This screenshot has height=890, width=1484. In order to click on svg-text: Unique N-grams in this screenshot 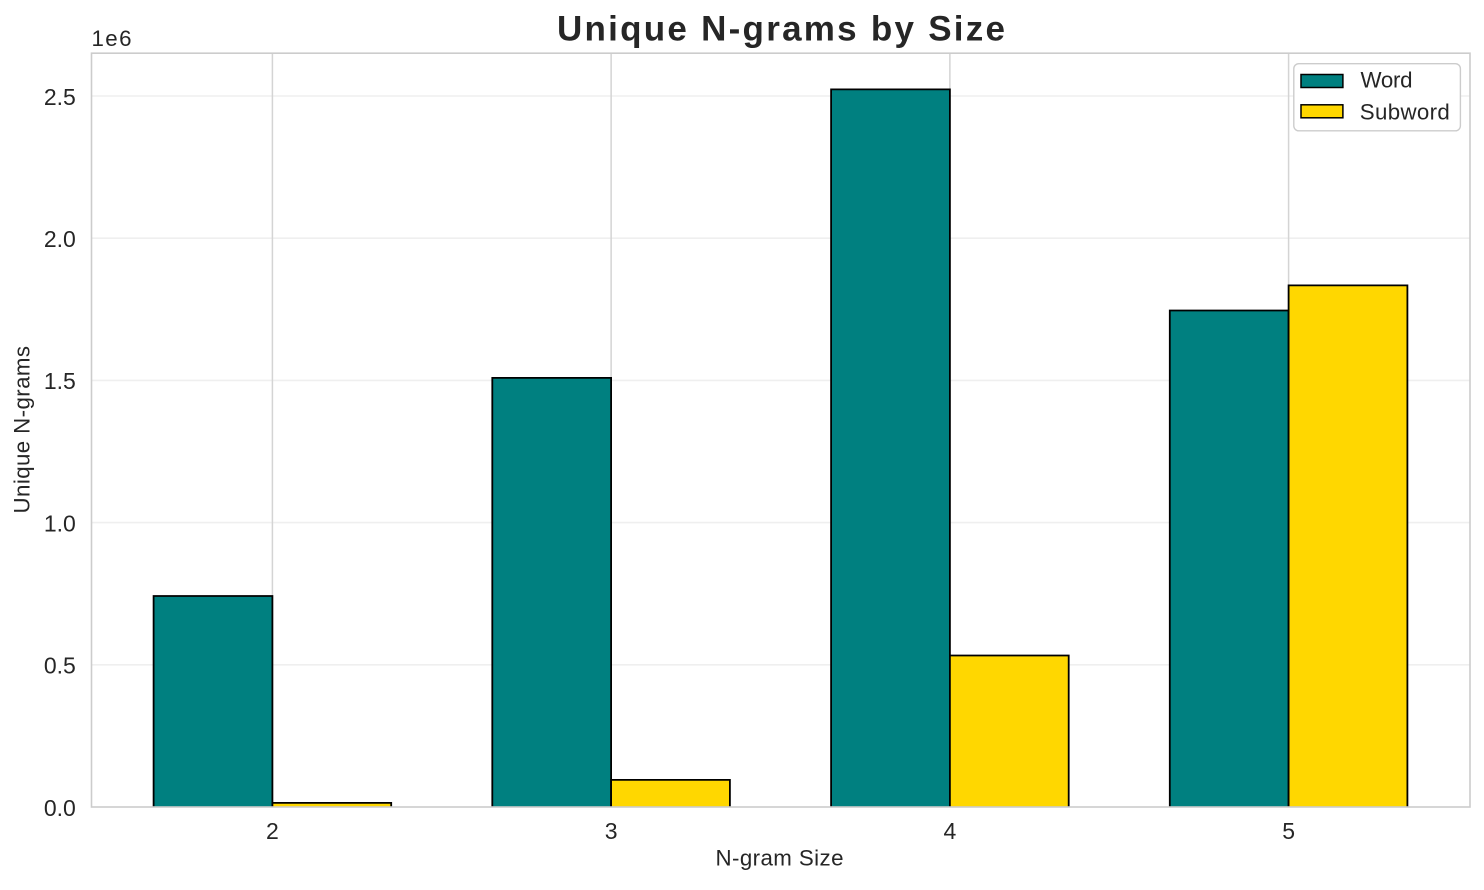, I will do `click(21, 430)`.